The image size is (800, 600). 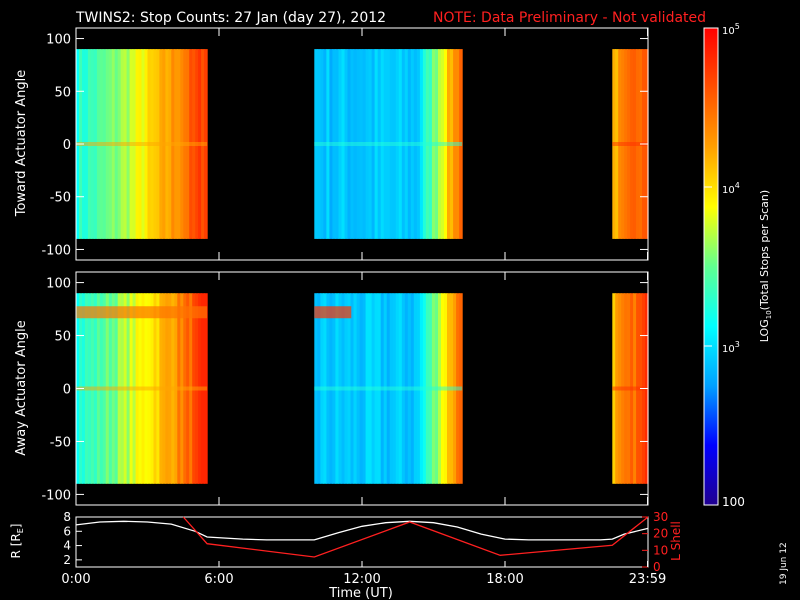 What do you see at coordinates (21, 387) in the screenshot?
I see `away-ylabel: Away Actuator Angle` at bounding box center [21, 387].